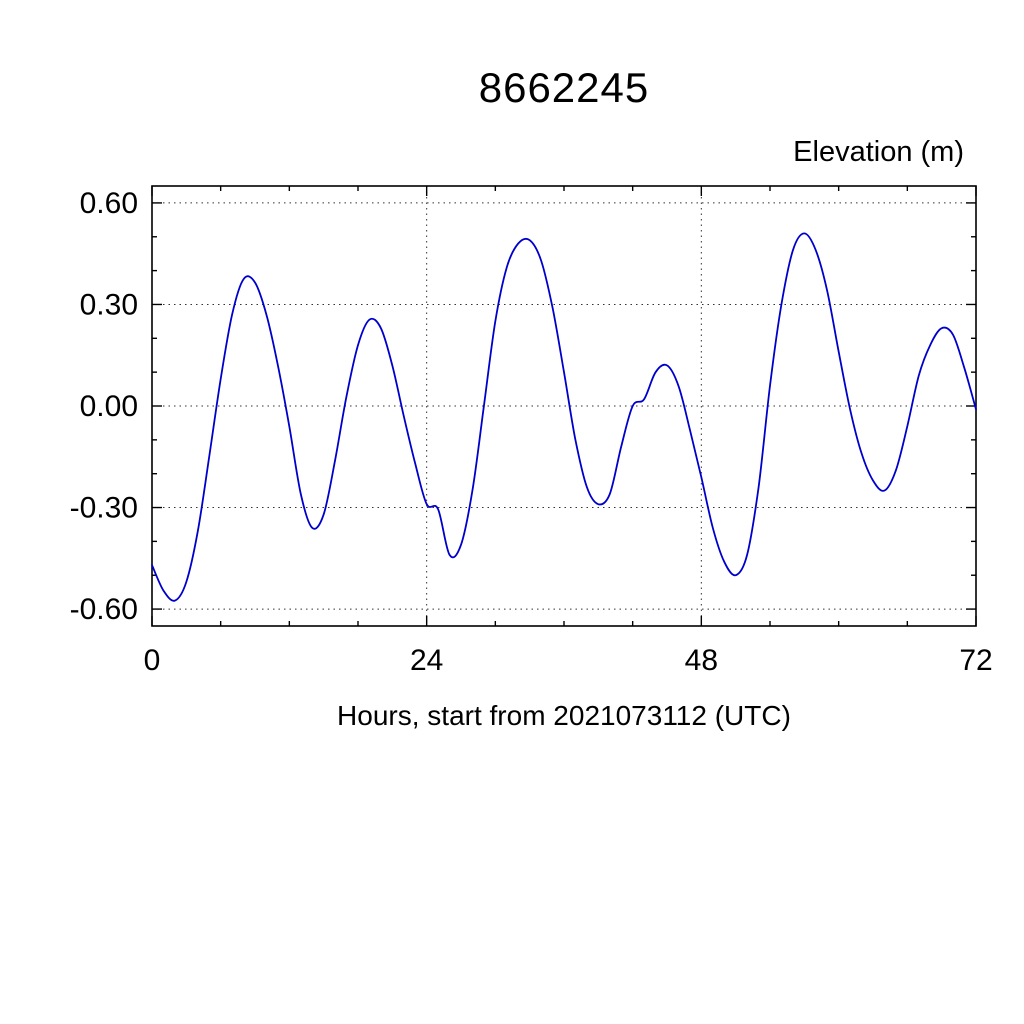 This screenshot has height=1024, width=1024. What do you see at coordinates (109, 203) in the screenshot?
I see `y-tick-label: 0.60` at bounding box center [109, 203].